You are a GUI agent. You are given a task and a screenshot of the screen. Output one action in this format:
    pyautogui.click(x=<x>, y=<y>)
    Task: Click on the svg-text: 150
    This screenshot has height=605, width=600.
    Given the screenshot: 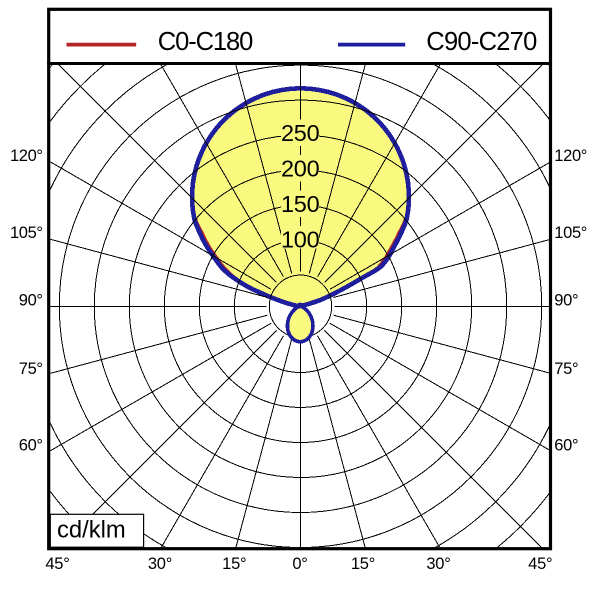 What is the action you would take?
    pyautogui.click(x=300, y=204)
    